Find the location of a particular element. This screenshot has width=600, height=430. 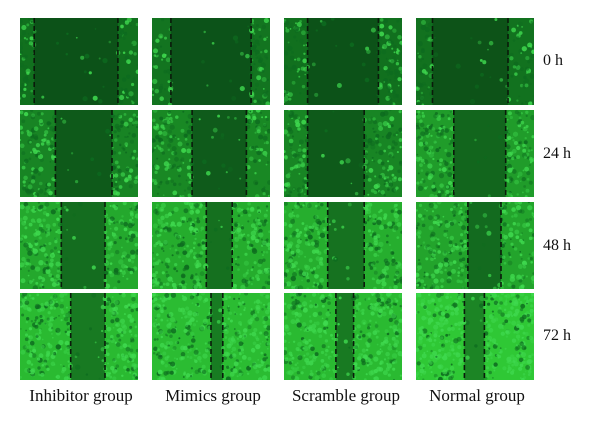

panel-inhibitor-24h is located at coordinates (79, 153).